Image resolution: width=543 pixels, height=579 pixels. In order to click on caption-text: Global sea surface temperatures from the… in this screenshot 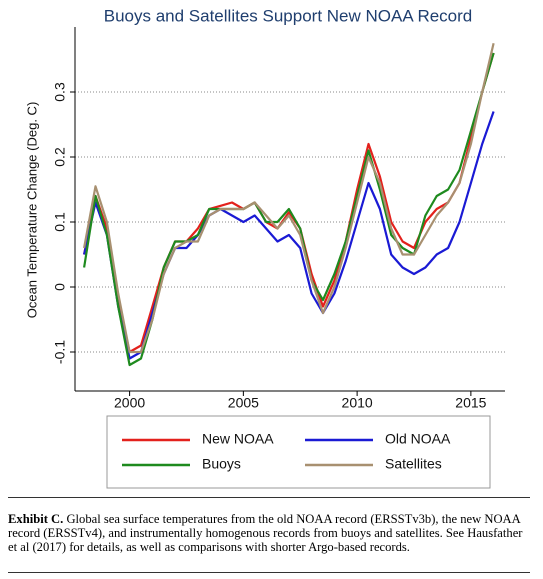, I will do `click(265, 533)`.